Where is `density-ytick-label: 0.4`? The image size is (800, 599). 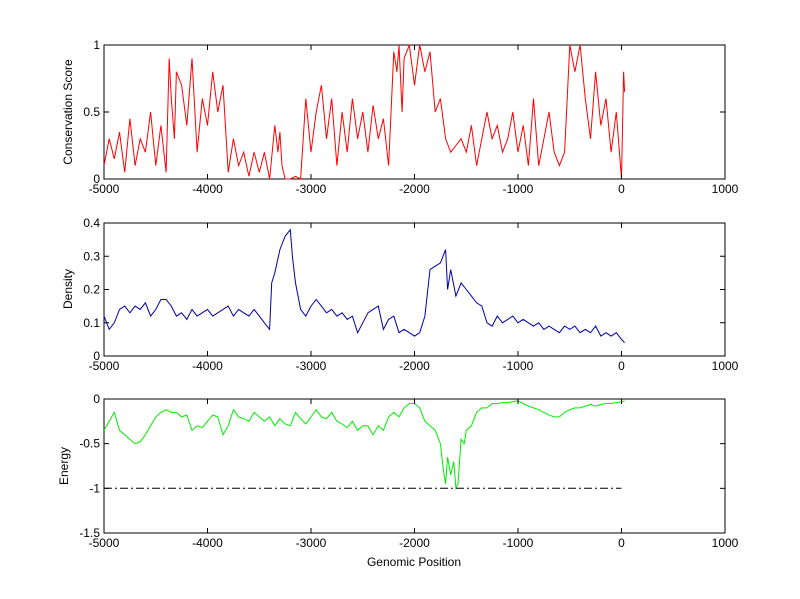
density-ytick-label: 0.4 is located at coordinates (91, 223).